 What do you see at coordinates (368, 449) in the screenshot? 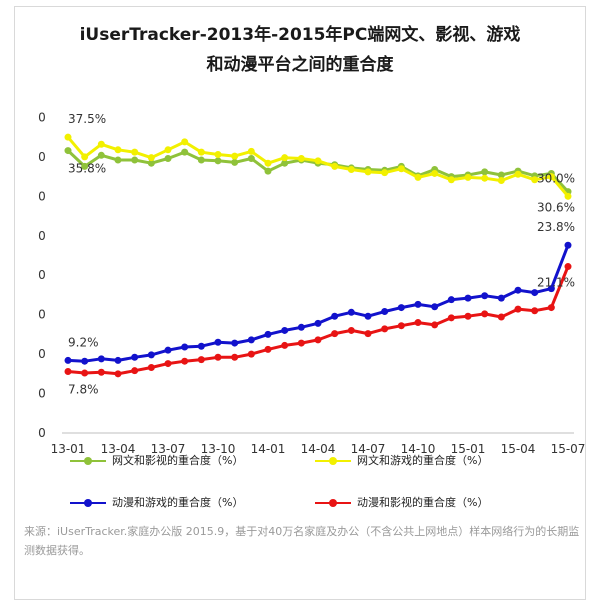
I see `x-tick-label: 14-07` at bounding box center [368, 449].